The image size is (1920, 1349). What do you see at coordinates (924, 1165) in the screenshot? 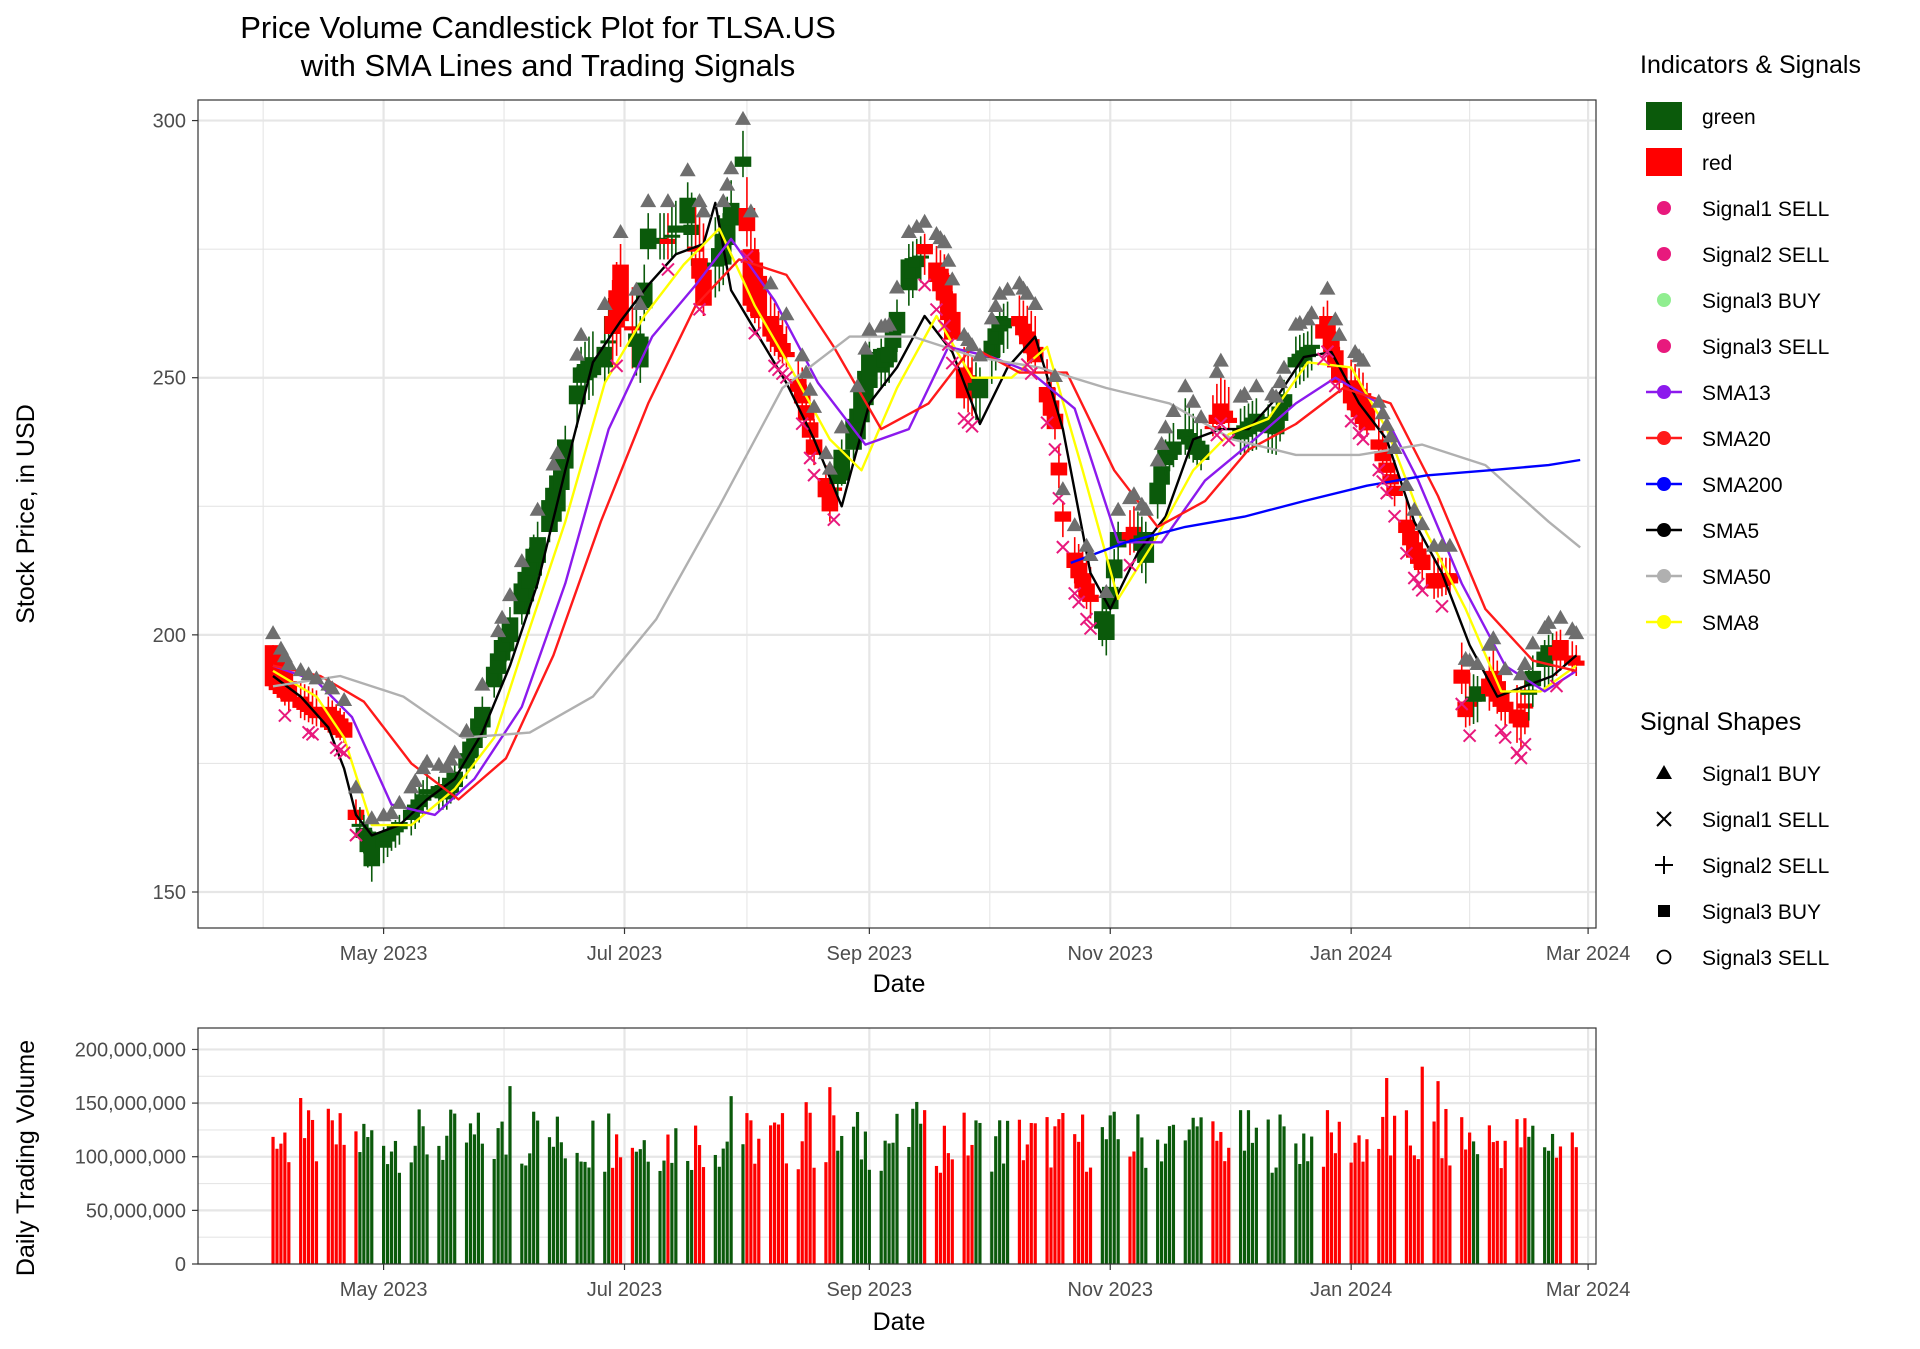
I see `volume-bars` at bounding box center [924, 1165].